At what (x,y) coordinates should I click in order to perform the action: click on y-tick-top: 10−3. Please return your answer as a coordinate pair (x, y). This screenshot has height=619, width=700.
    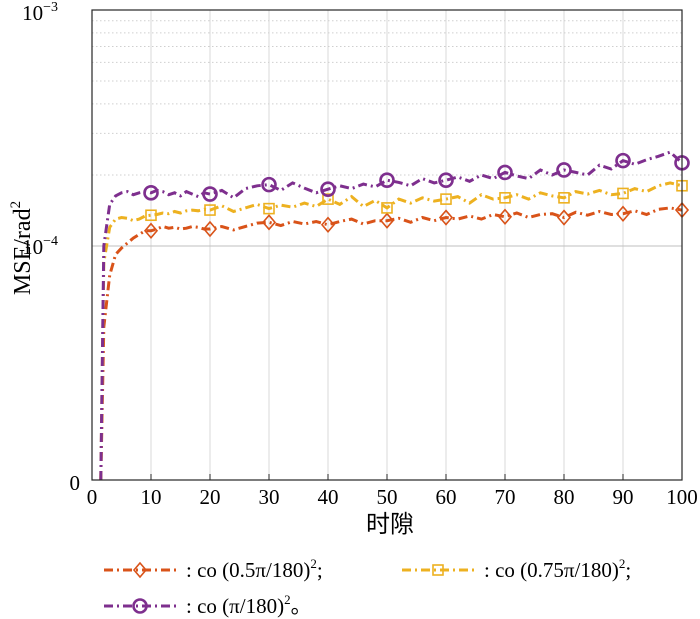
    Looking at the image, I should click on (40, 12).